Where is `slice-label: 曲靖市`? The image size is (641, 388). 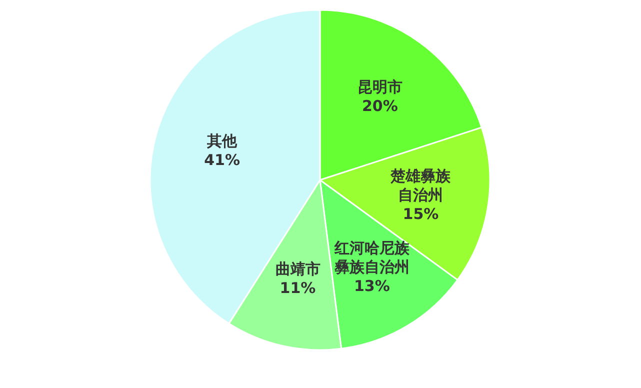 slice-label: 曲靖市 is located at coordinates (297, 269).